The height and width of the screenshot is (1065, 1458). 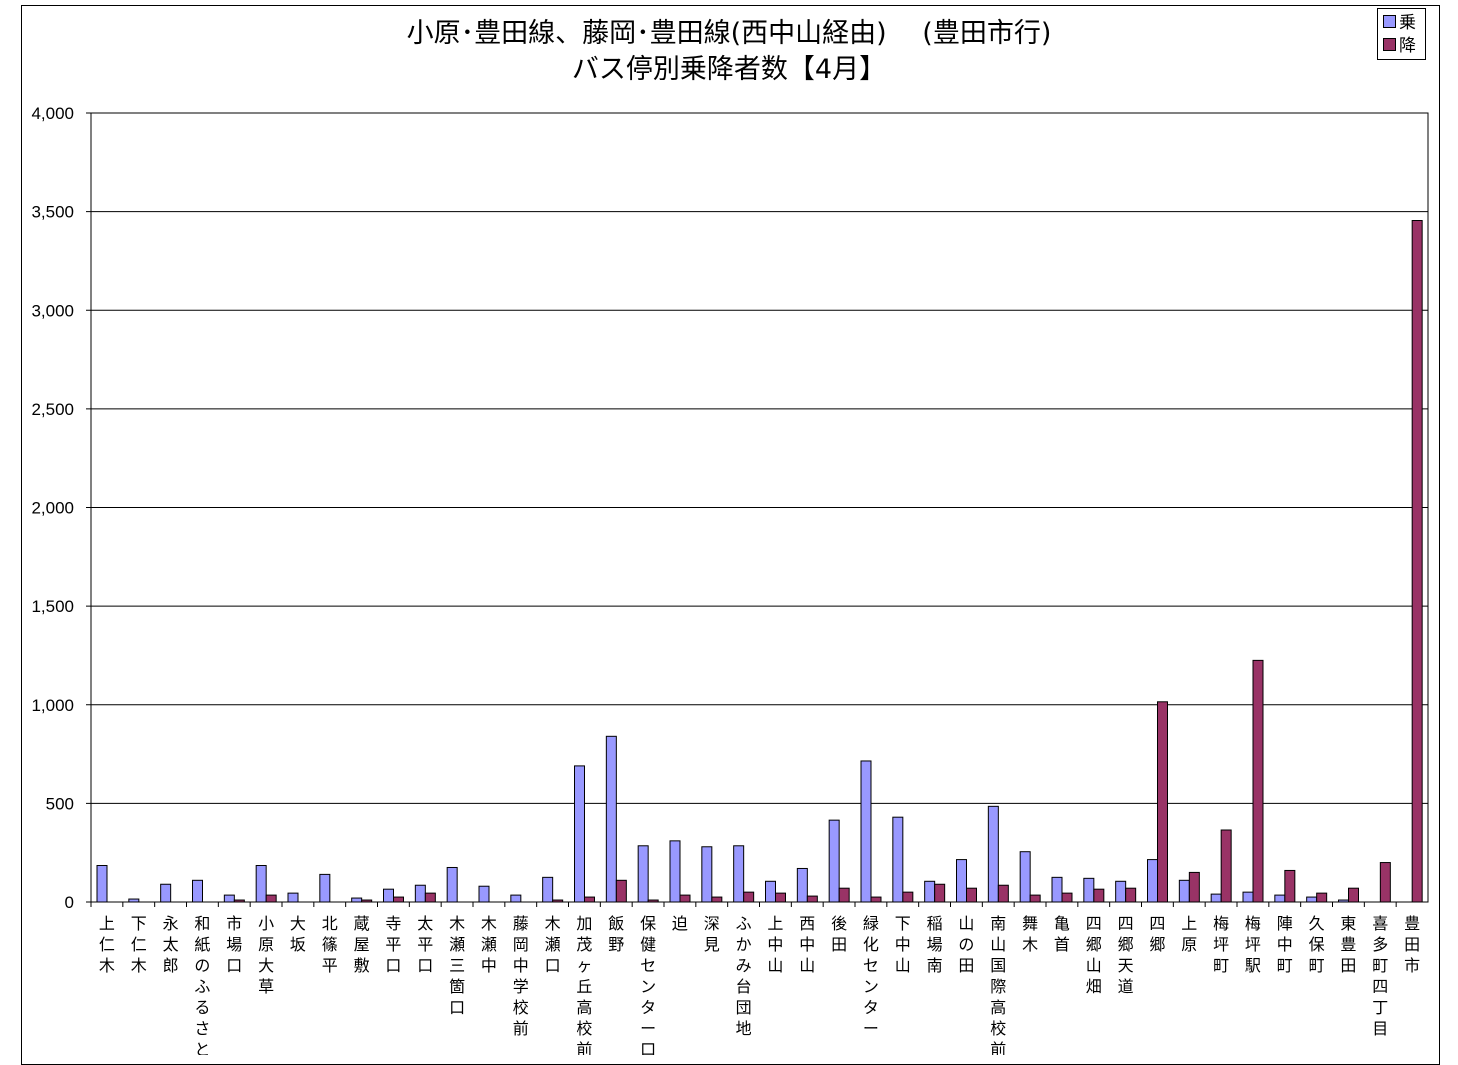 What do you see at coordinates (202, 923) in the screenshot?
I see `svg-text: 和` at bounding box center [202, 923].